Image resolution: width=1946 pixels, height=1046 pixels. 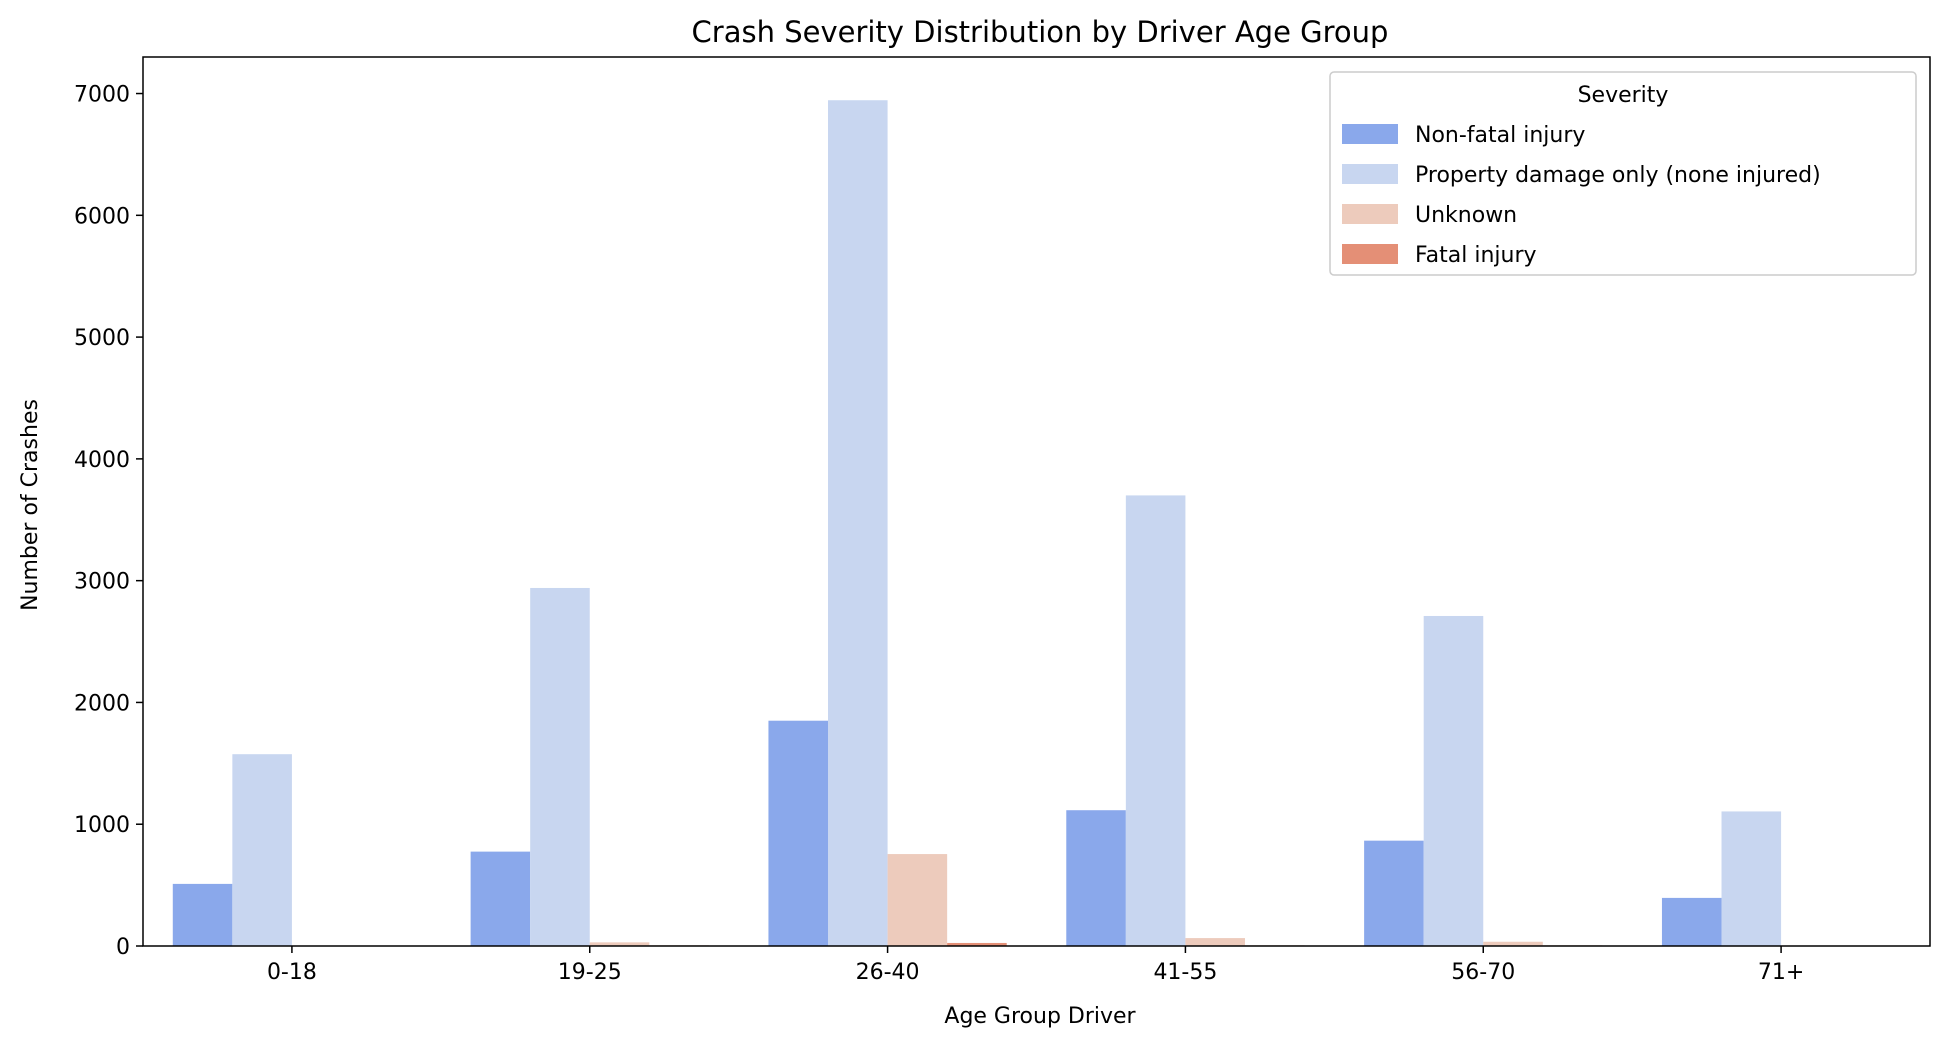 What do you see at coordinates (102, 825) in the screenshot?
I see `y-tick-label: 1000` at bounding box center [102, 825].